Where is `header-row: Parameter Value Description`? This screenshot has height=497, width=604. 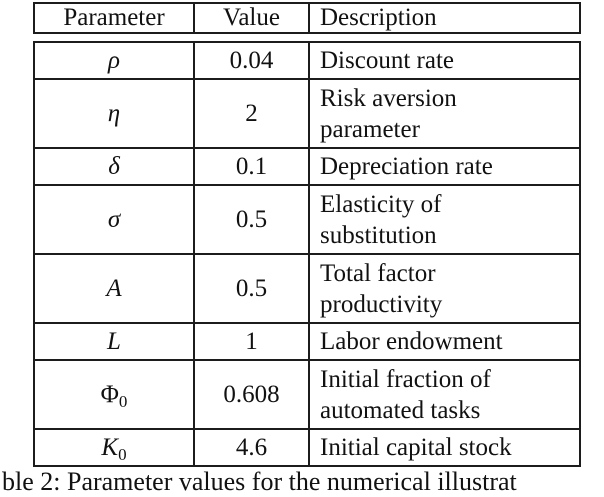
header-row: Parameter Value Description is located at coordinates (307, 18).